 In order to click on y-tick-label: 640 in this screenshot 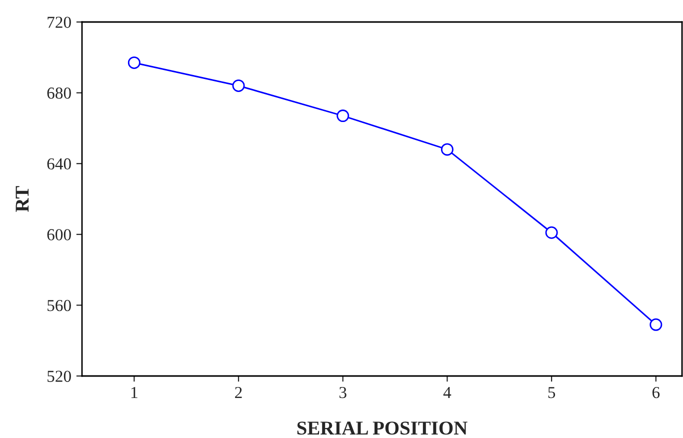, I will do `click(59, 164)`.